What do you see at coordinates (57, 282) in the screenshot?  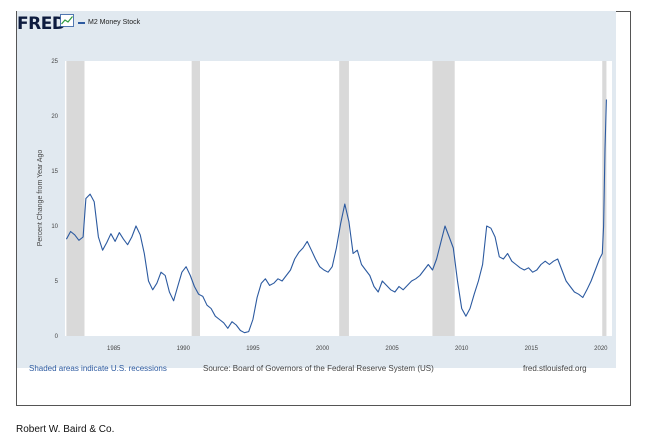 I see `y-tick-label: 5` at bounding box center [57, 282].